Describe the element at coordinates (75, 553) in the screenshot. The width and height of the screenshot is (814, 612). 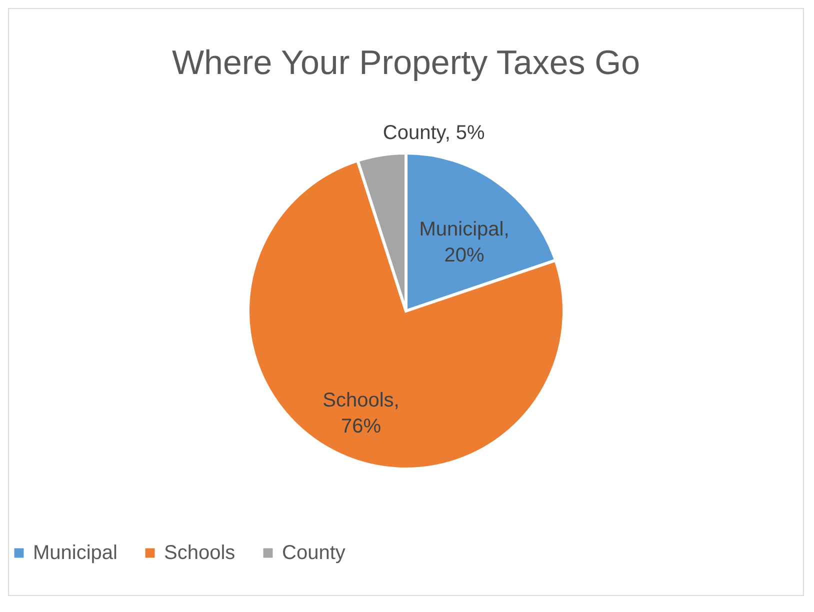
I see `legend-label: Municipal` at that location.